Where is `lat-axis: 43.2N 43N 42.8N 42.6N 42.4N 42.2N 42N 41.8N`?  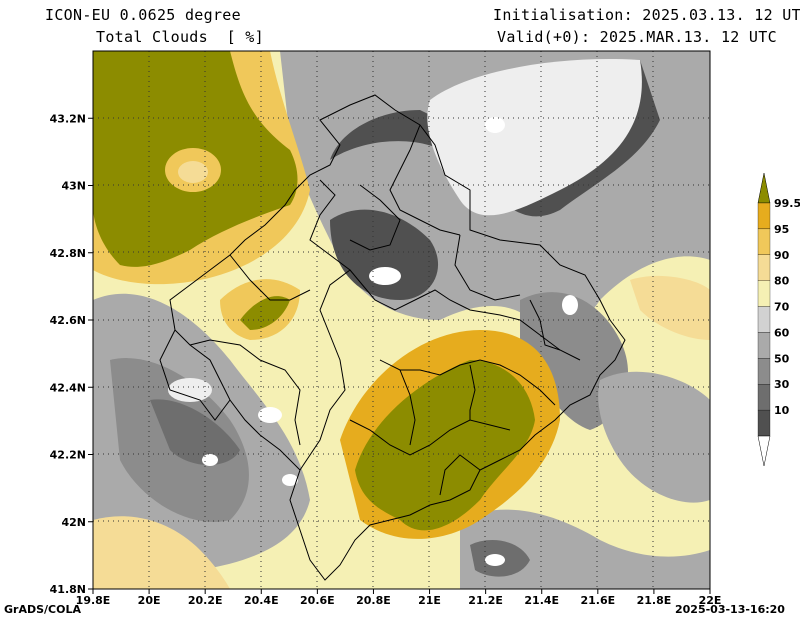
lat-axis: 43.2N 43N 42.8N 42.6N 42.4N 42.2N 42N 41.8N is located at coordinates (71, 354).